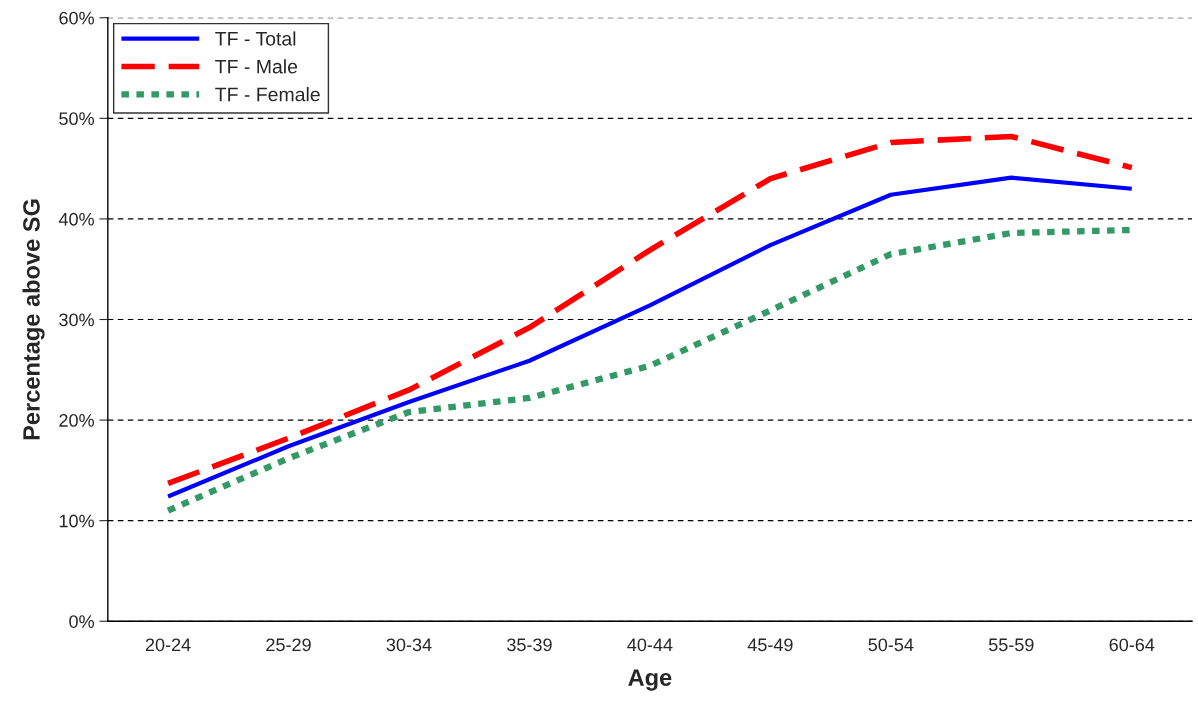 The width and height of the screenshot is (1198, 710). I want to click on x-tick-label: 45-49, so click(770, 645).